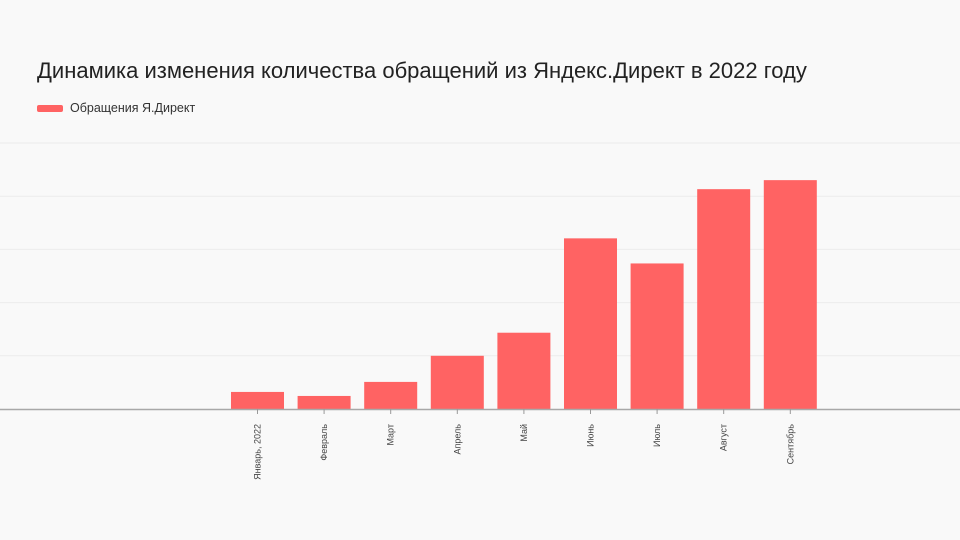 Image resolution: width=960 pixels, height=540 pixels. Describe the element at coordinates (258, 452) in the screenshot. I see `x-tick-label: Январь, 2022` at that location.